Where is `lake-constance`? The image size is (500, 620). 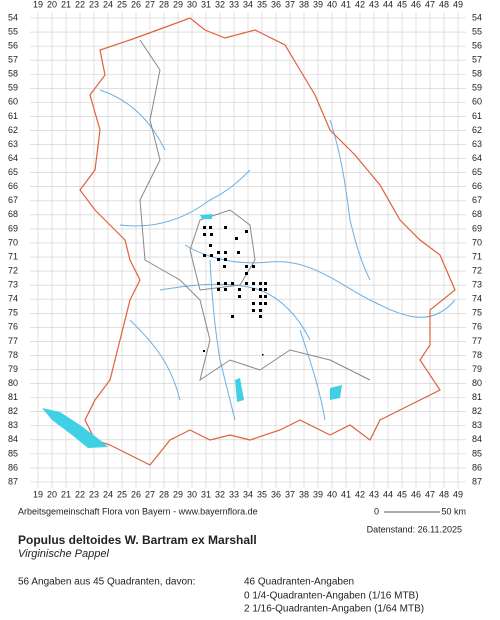
lake-constance is located at coordinates (75, 428).